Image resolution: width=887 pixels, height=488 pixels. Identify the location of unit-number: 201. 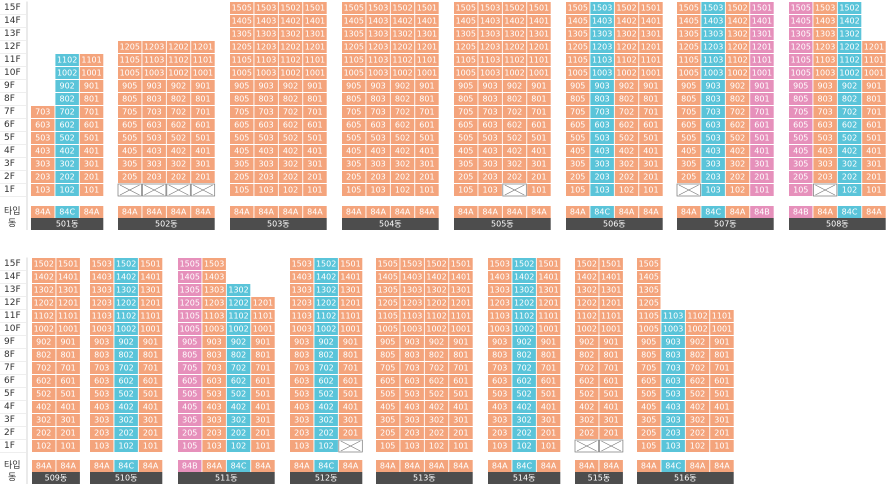
(262, 433).